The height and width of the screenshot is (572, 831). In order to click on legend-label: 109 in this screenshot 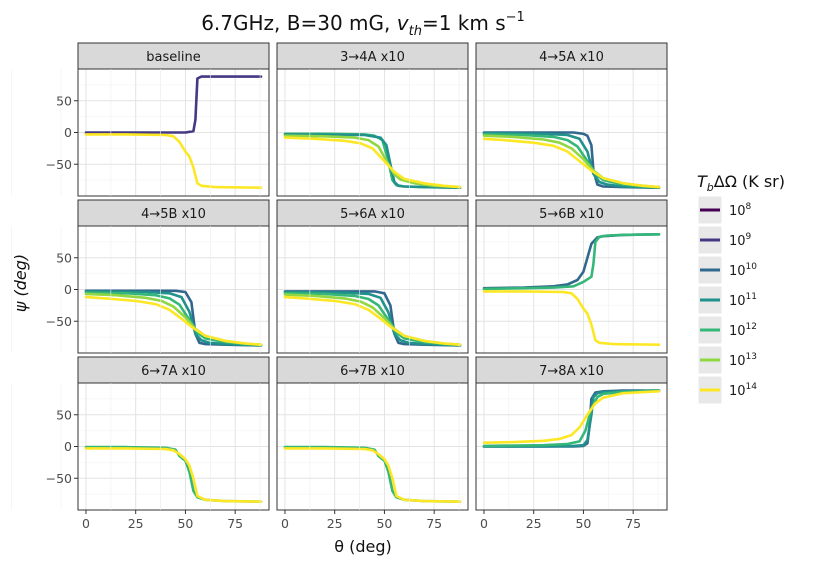, I will do `click(740, 240)`.